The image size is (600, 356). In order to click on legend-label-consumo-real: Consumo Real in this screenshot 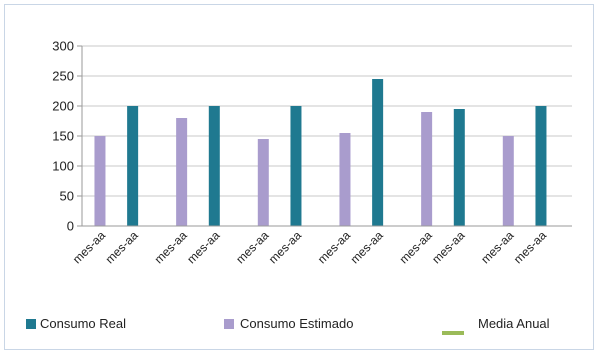, I will do `click(83, 323)`.